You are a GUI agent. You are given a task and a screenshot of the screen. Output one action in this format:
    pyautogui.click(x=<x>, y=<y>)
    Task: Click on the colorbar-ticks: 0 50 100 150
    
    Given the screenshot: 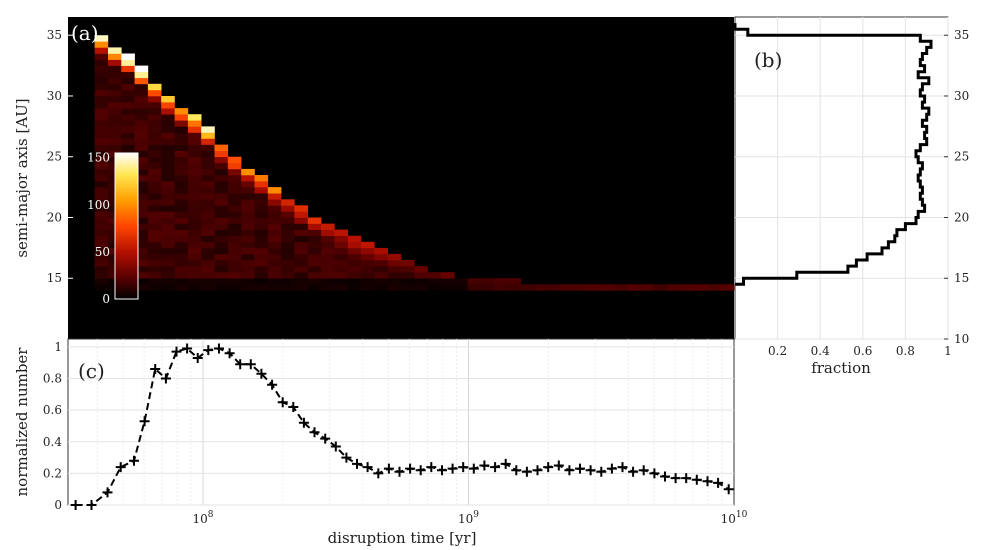 What is the action you would take?
    pyautogui.click(x=98, y=228)
    